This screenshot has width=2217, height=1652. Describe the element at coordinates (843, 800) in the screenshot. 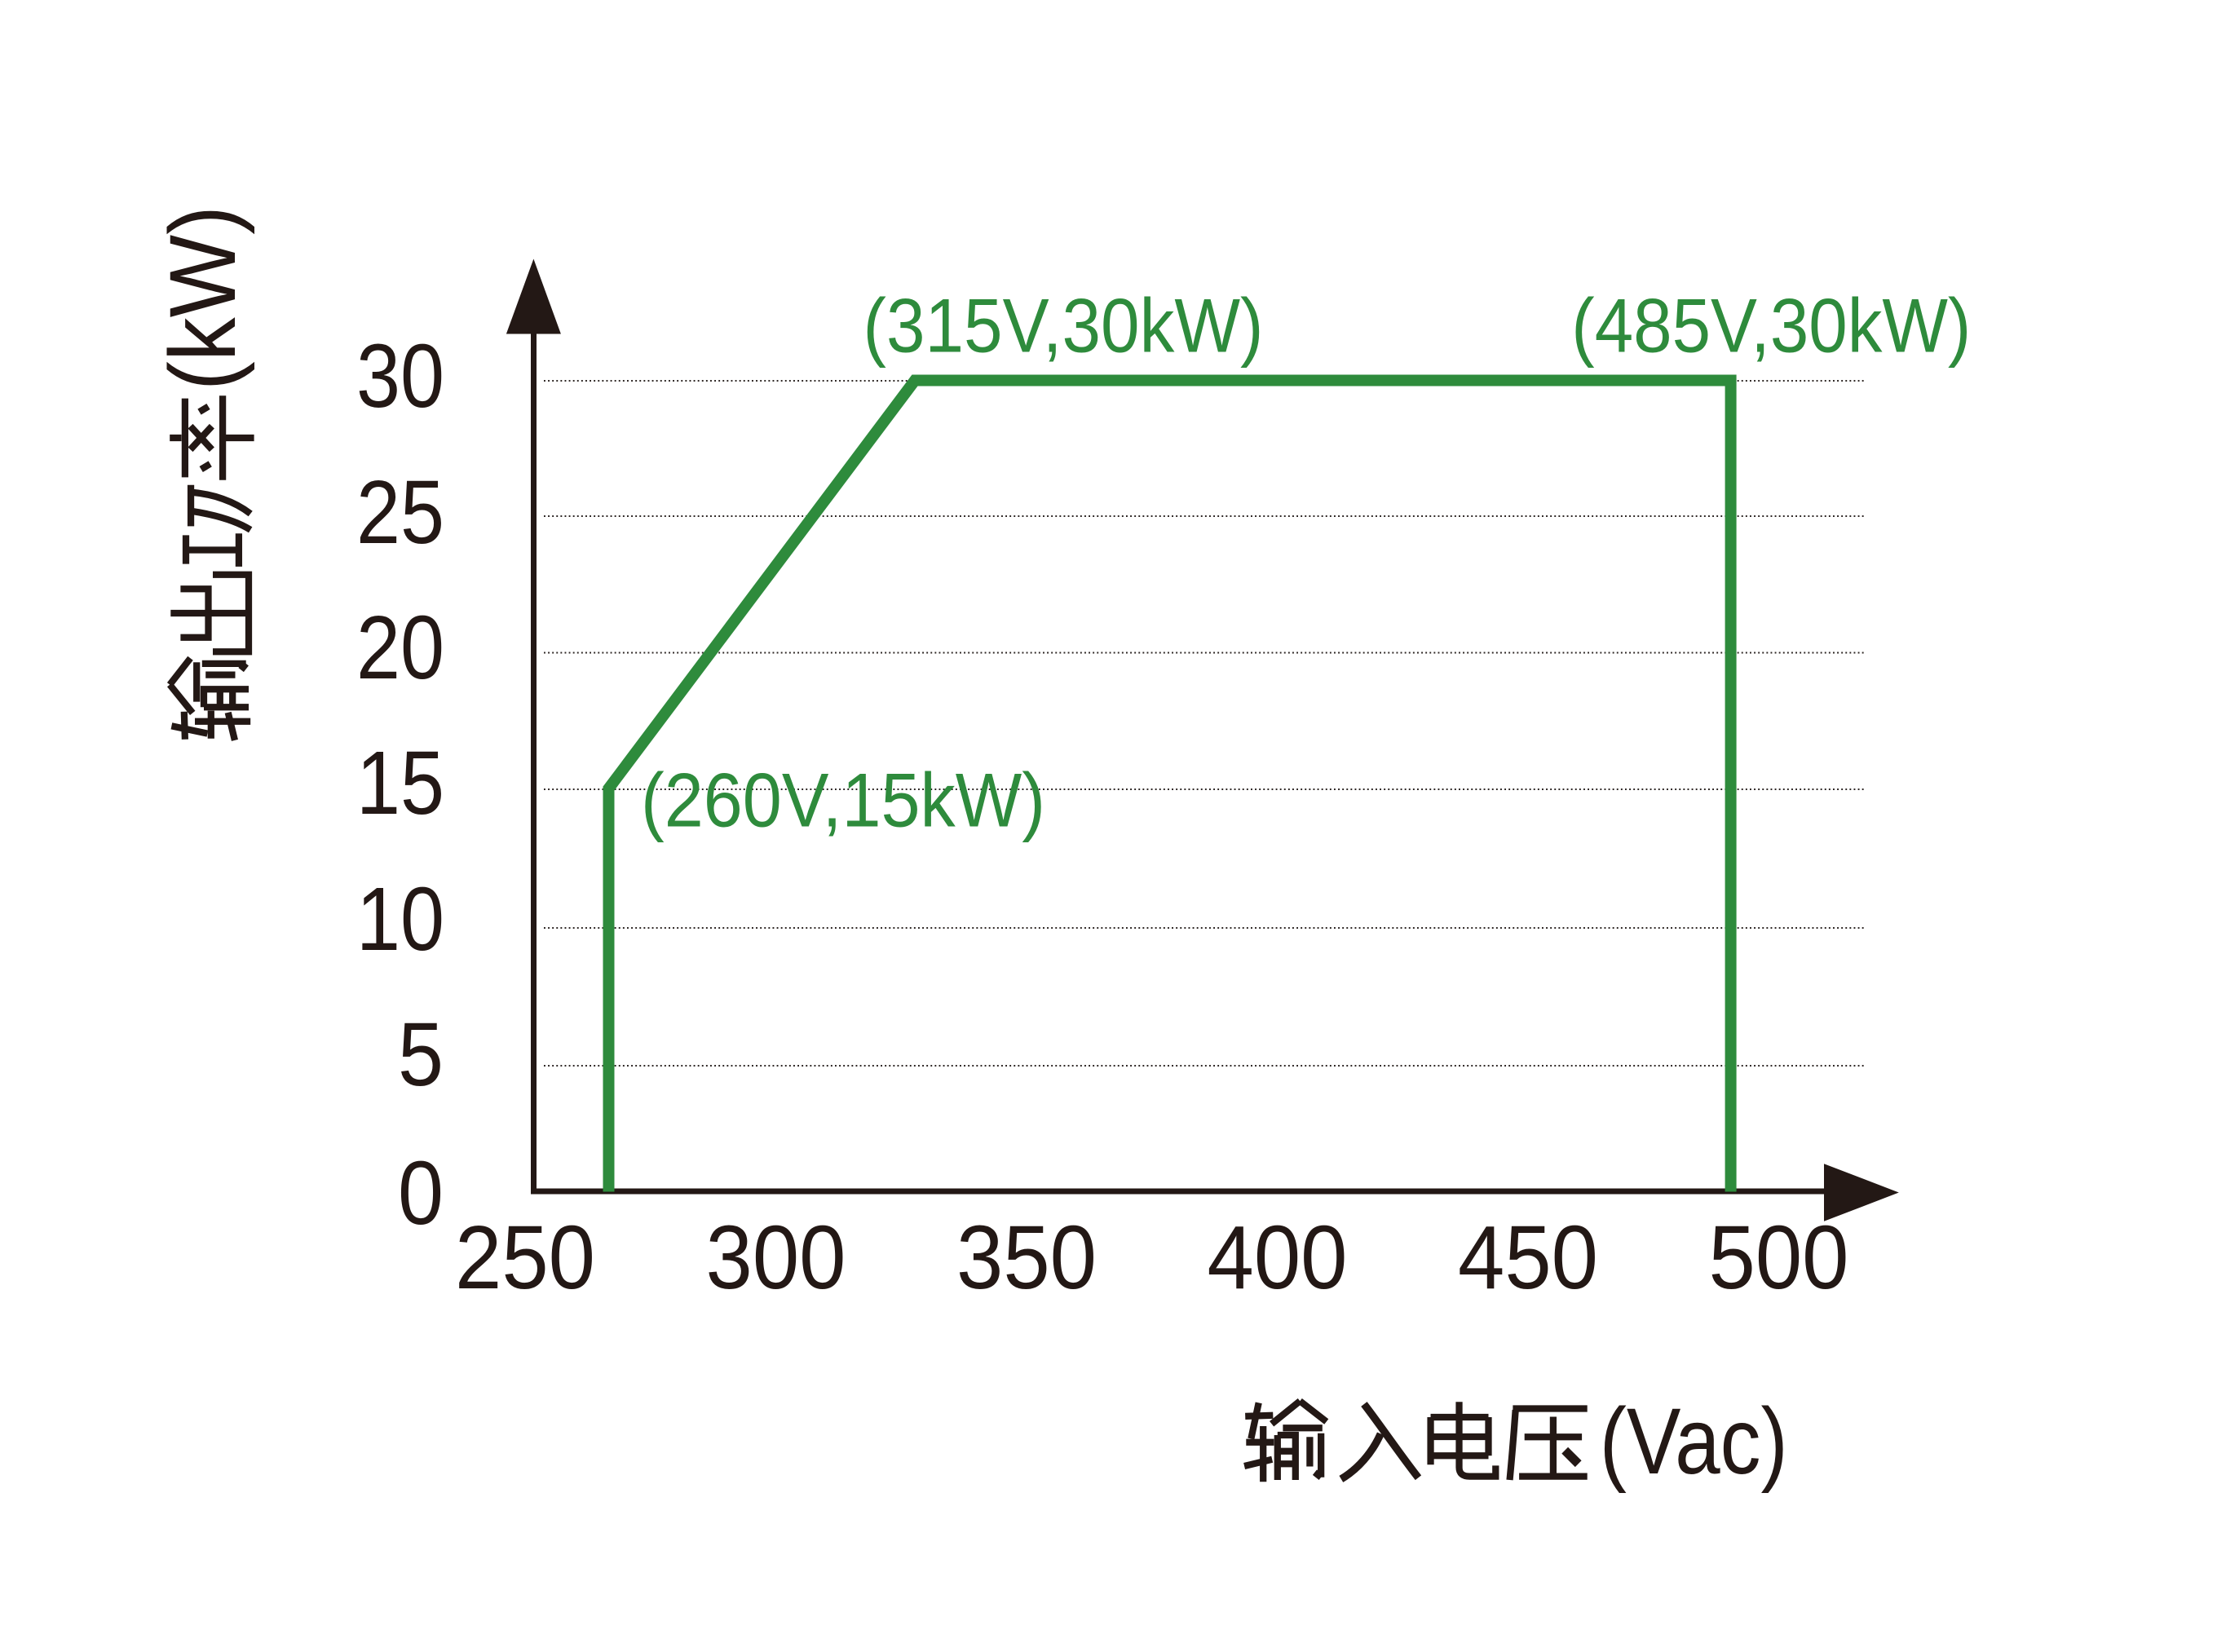

I see `svg-text: (260V,15kW)` at that location.